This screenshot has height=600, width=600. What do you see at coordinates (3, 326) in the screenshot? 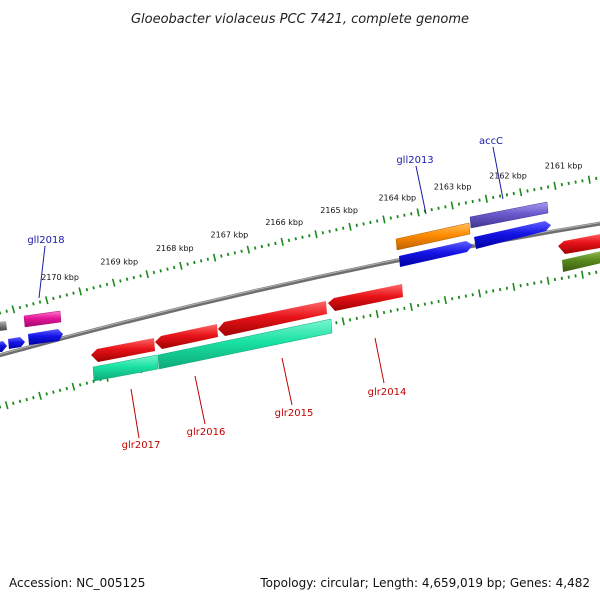
I see `gene-gray-small` at bounding box center [3, 326].